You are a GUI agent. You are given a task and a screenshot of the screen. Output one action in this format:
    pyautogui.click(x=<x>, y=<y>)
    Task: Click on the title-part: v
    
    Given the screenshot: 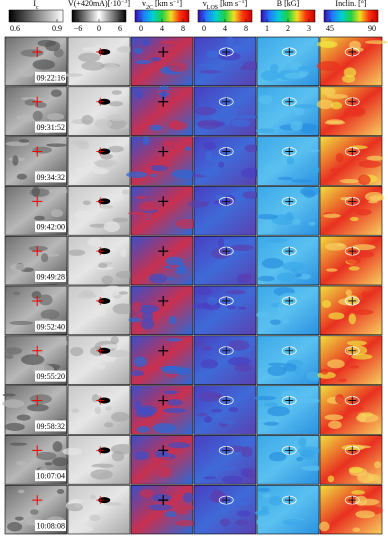 What is the action you would take?
    pyautogui.click(x=205, y=4)
    